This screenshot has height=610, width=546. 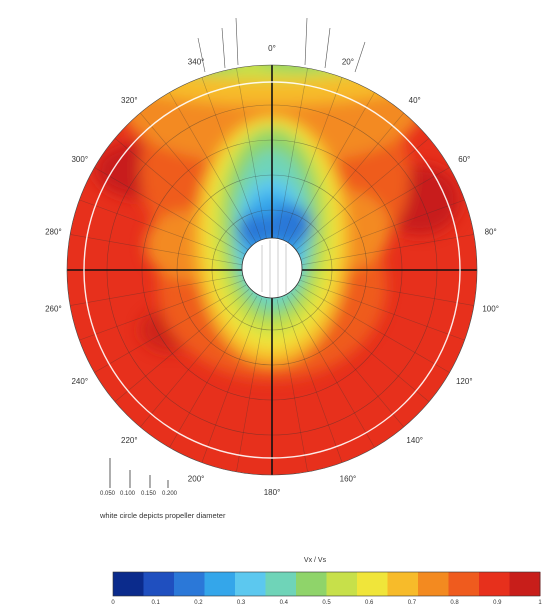 What do you see at coordinates (348, 479) in the screenshot?
I see `angle-label: 160°` at bounding box center [348, 479].